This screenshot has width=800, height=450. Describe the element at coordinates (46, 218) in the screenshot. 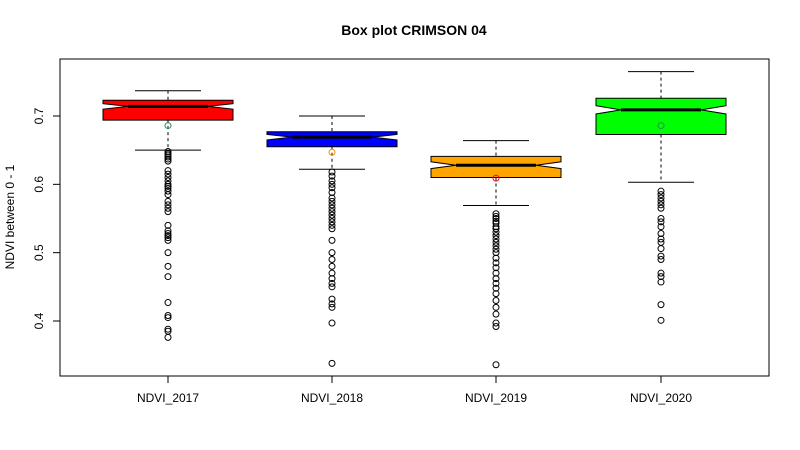

I see `y-axis: 0.4 0.5 0.6 0.7` at that location.